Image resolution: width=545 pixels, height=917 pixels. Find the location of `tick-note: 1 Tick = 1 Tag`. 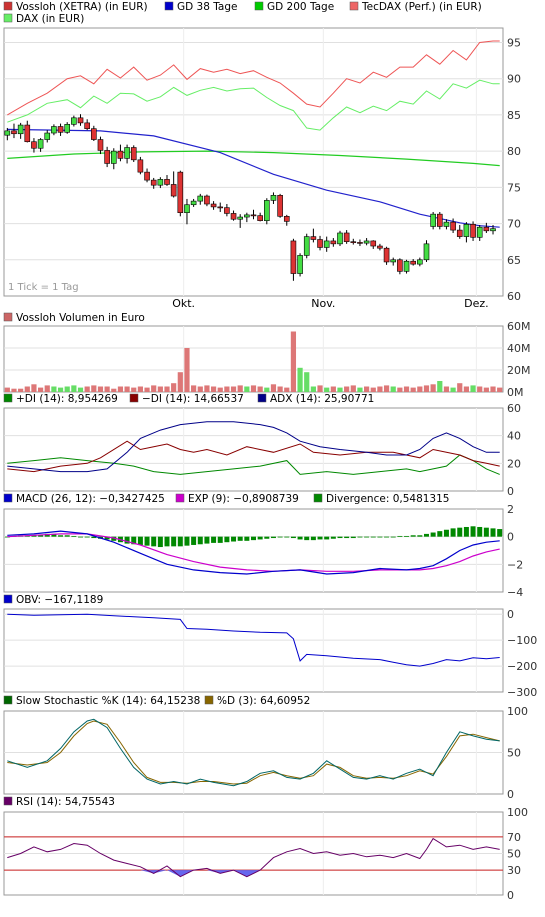

tick-note: 1 Tick = 1 Tag is located at coordinates (43, 287).